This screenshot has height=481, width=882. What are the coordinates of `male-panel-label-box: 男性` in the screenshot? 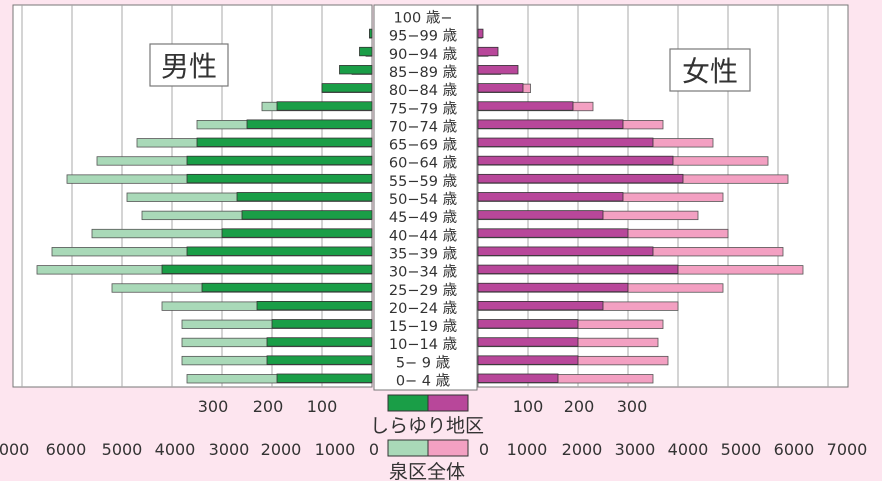 It's located at (189, 65).